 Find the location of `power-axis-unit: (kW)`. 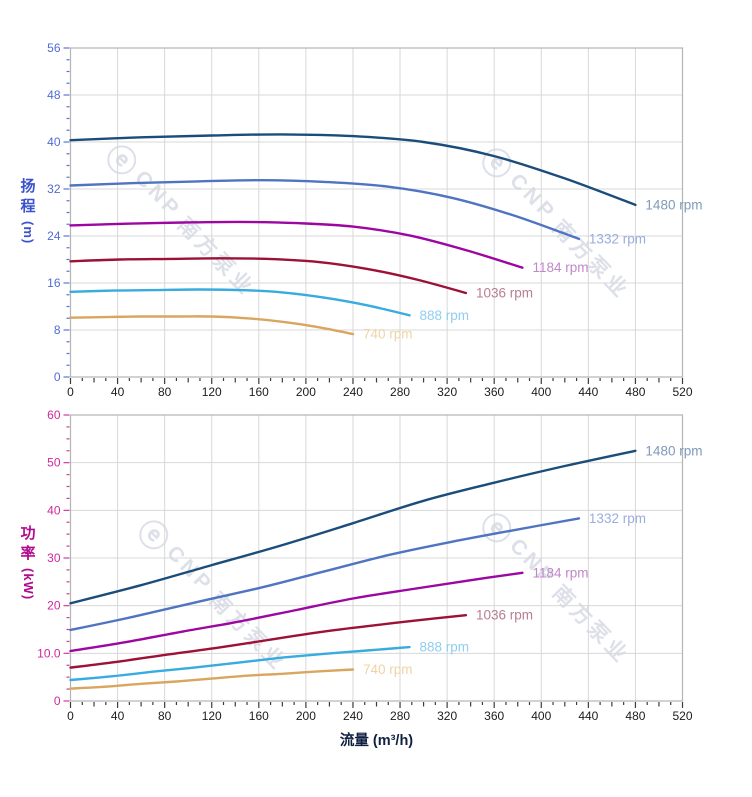

power-axis-unit: (kW) is located at coordinates (28, 583).